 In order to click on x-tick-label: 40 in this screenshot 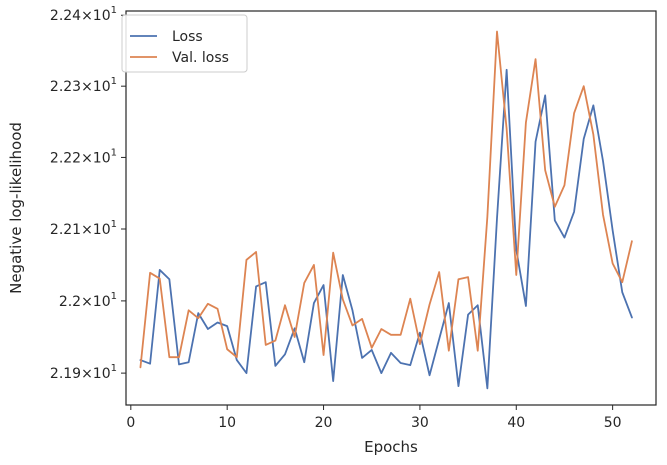, I will do `click(516, 423)`.